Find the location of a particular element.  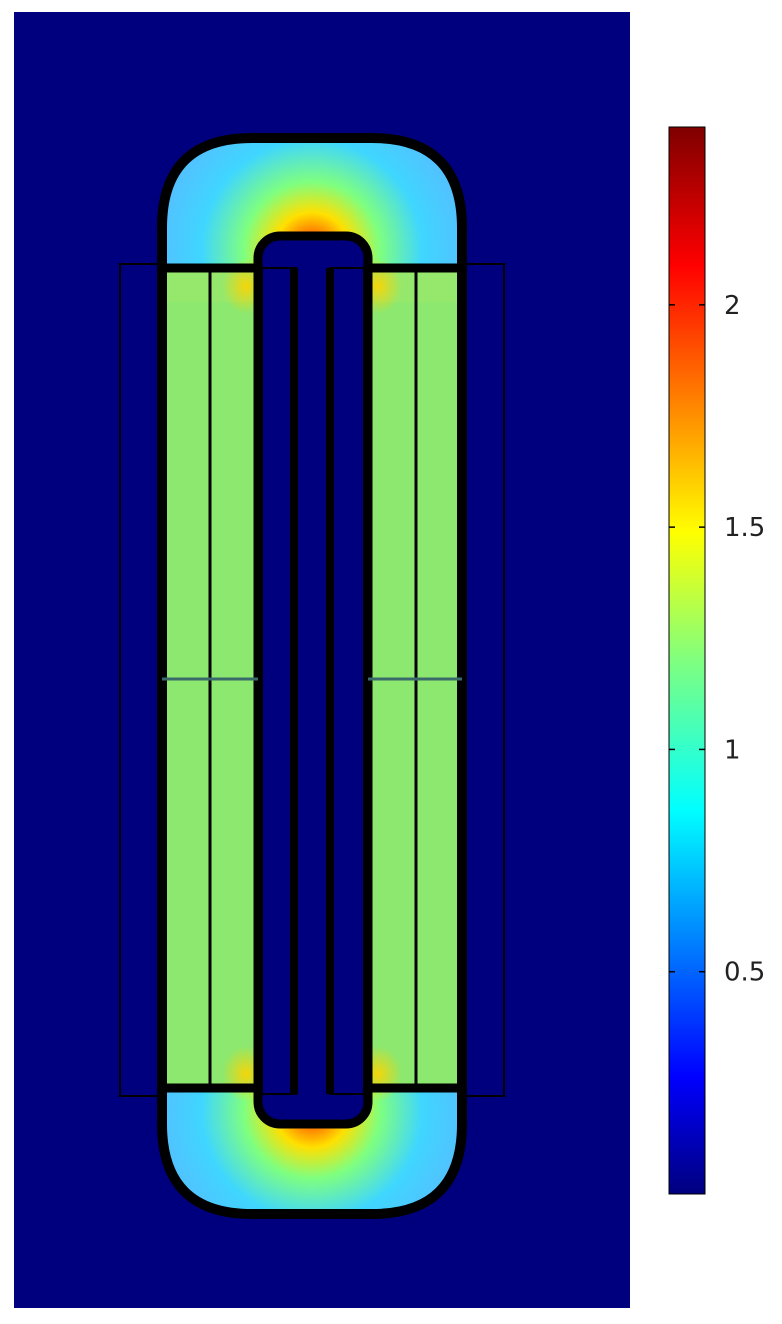

inner-bar-right is located at coordinates (330, 681).